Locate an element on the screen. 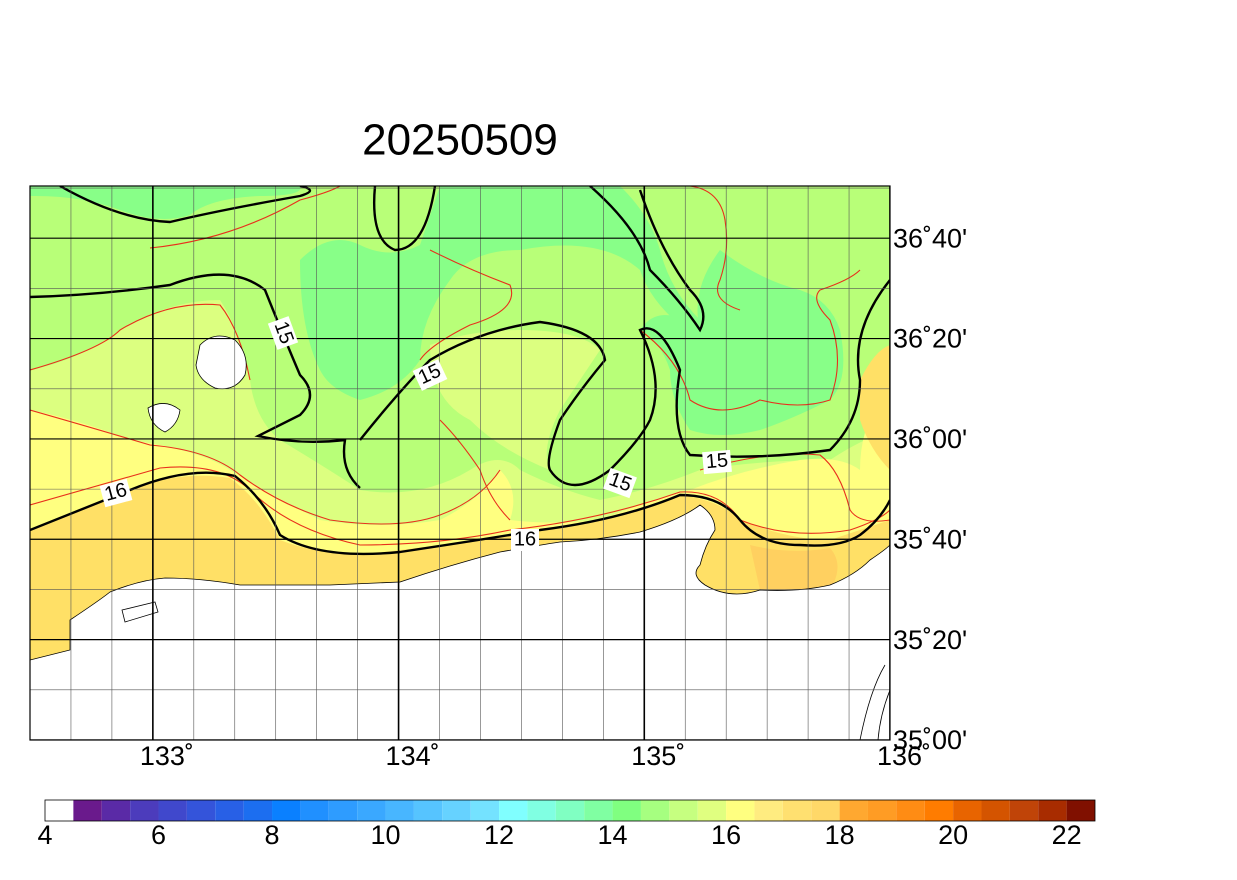 This screenshot has width=1237, height=880. contour-label-text: 16 is located at coordinates (525, 539).